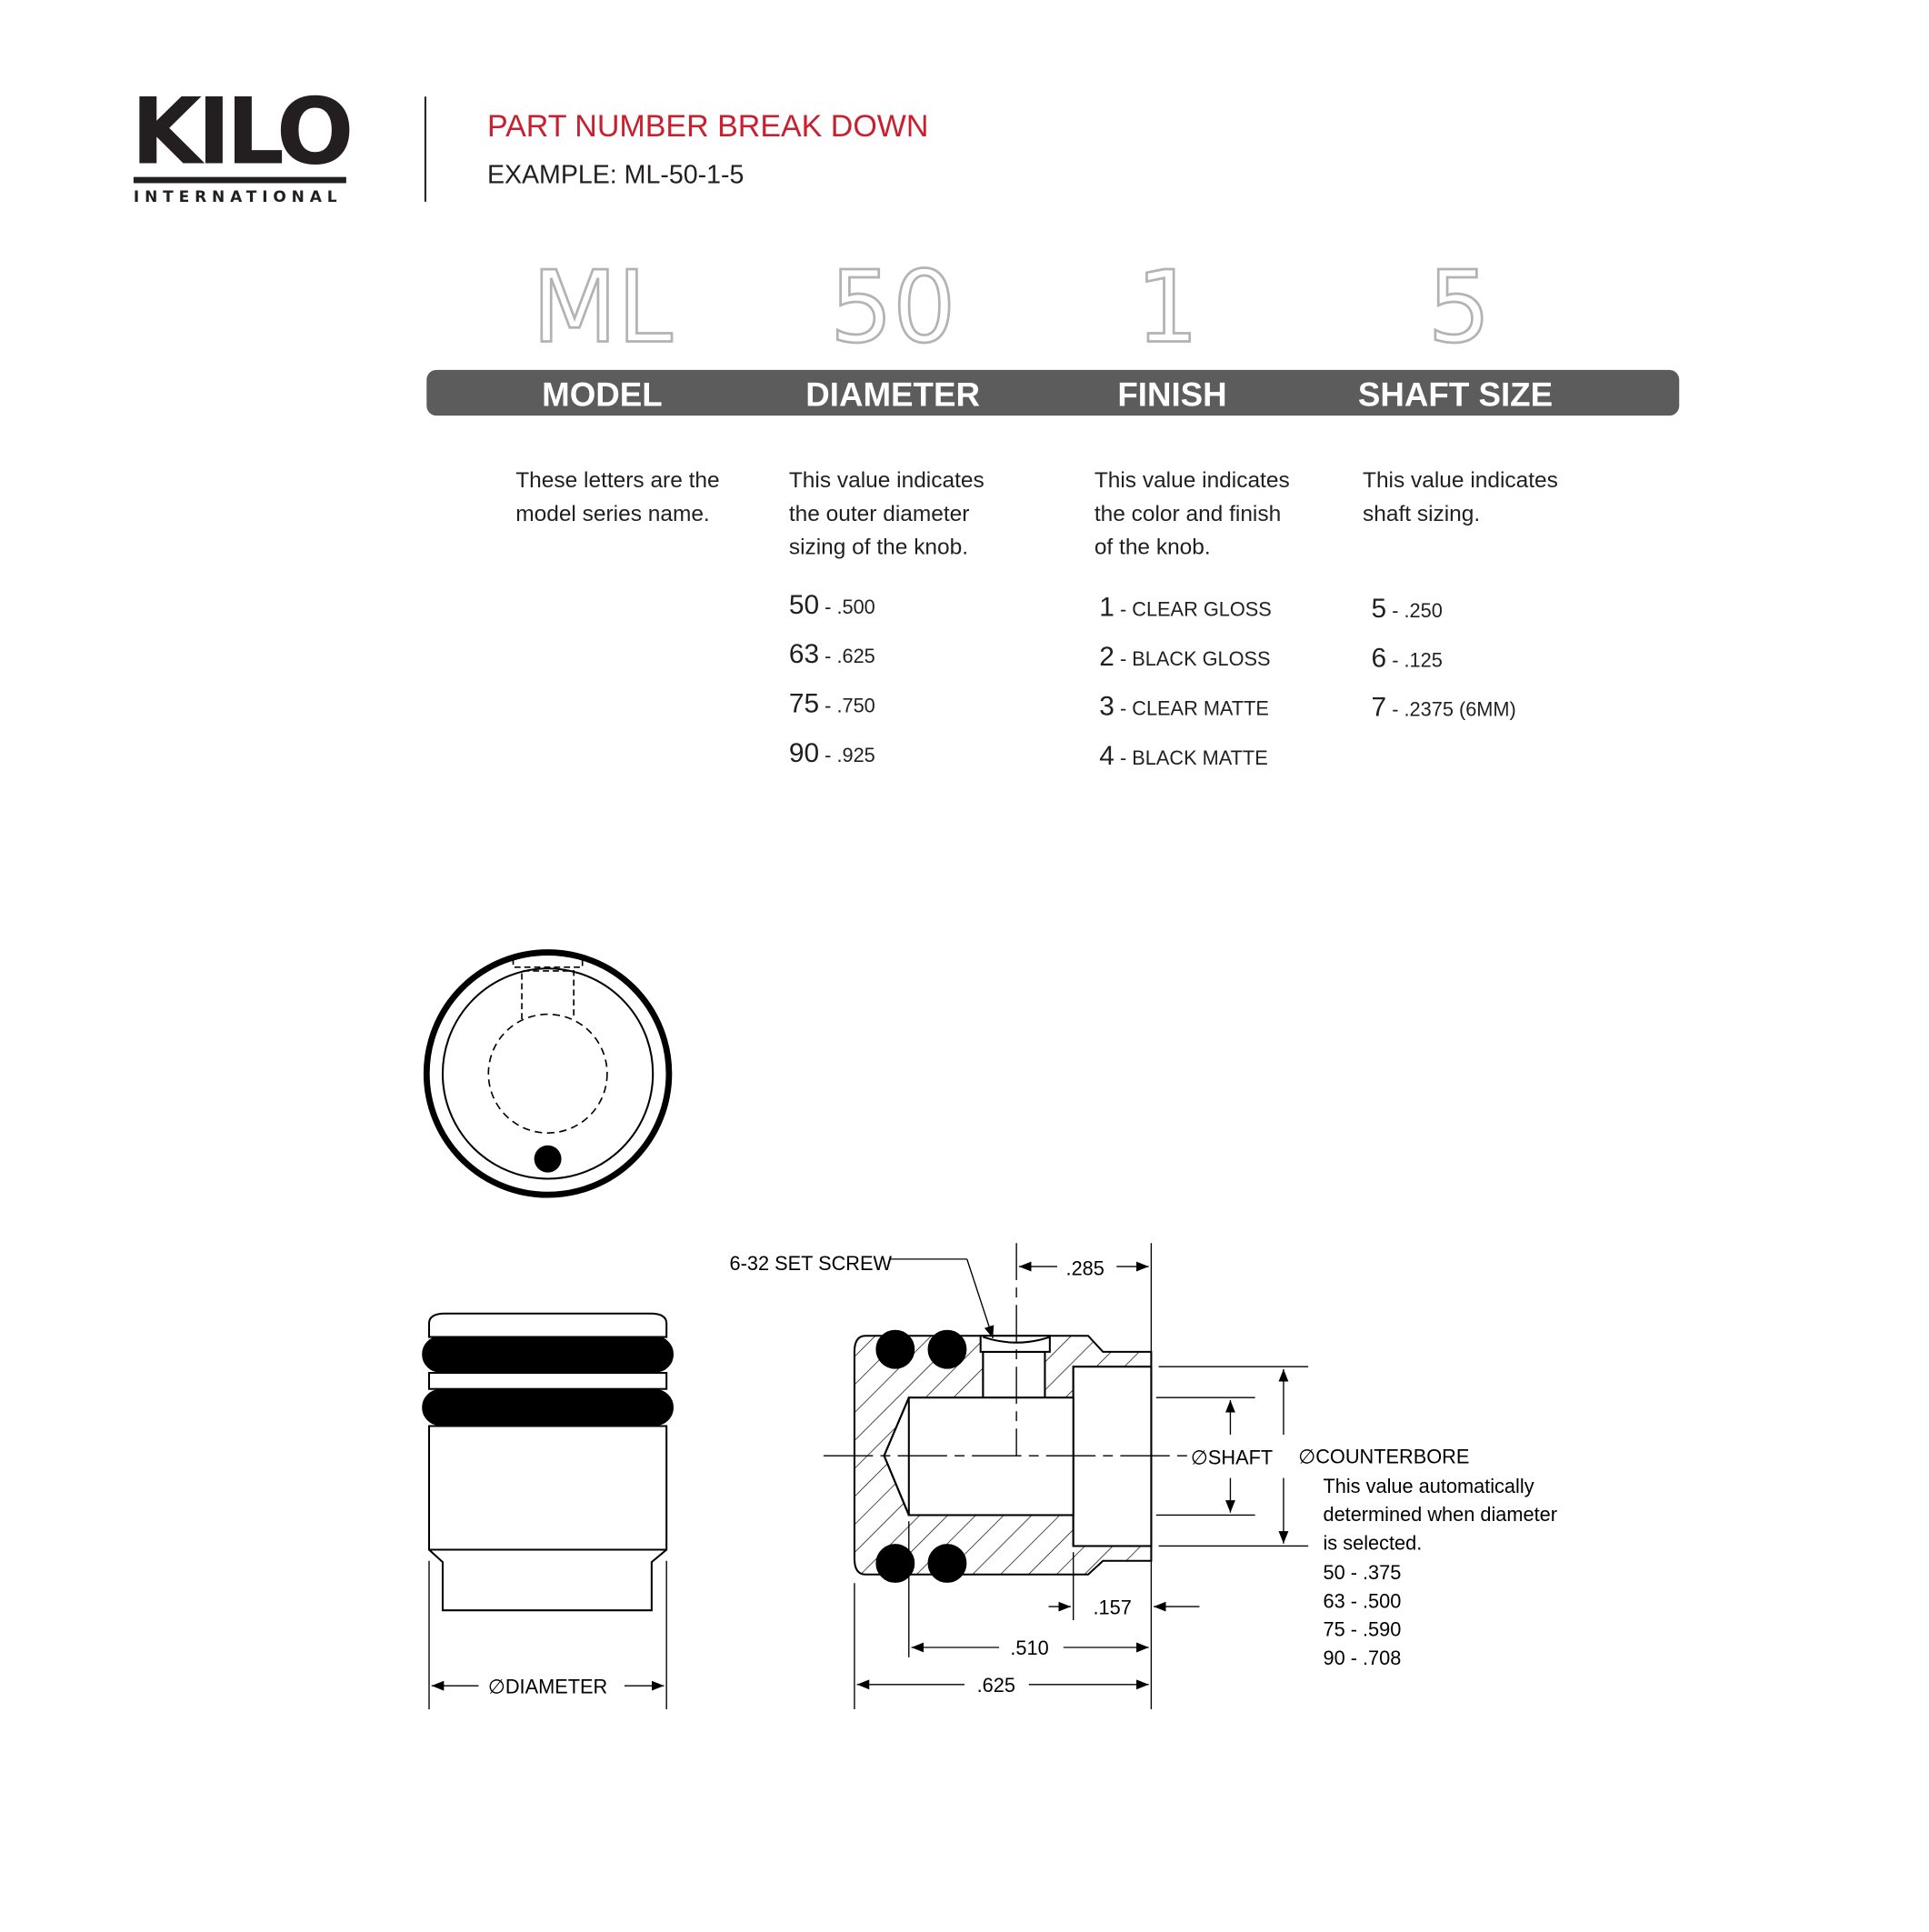 This screenshot has width=1929, height=1932. Describe the element at coordinates (548, 1511) in the screenshot. I see `knob-side-view` at that location.